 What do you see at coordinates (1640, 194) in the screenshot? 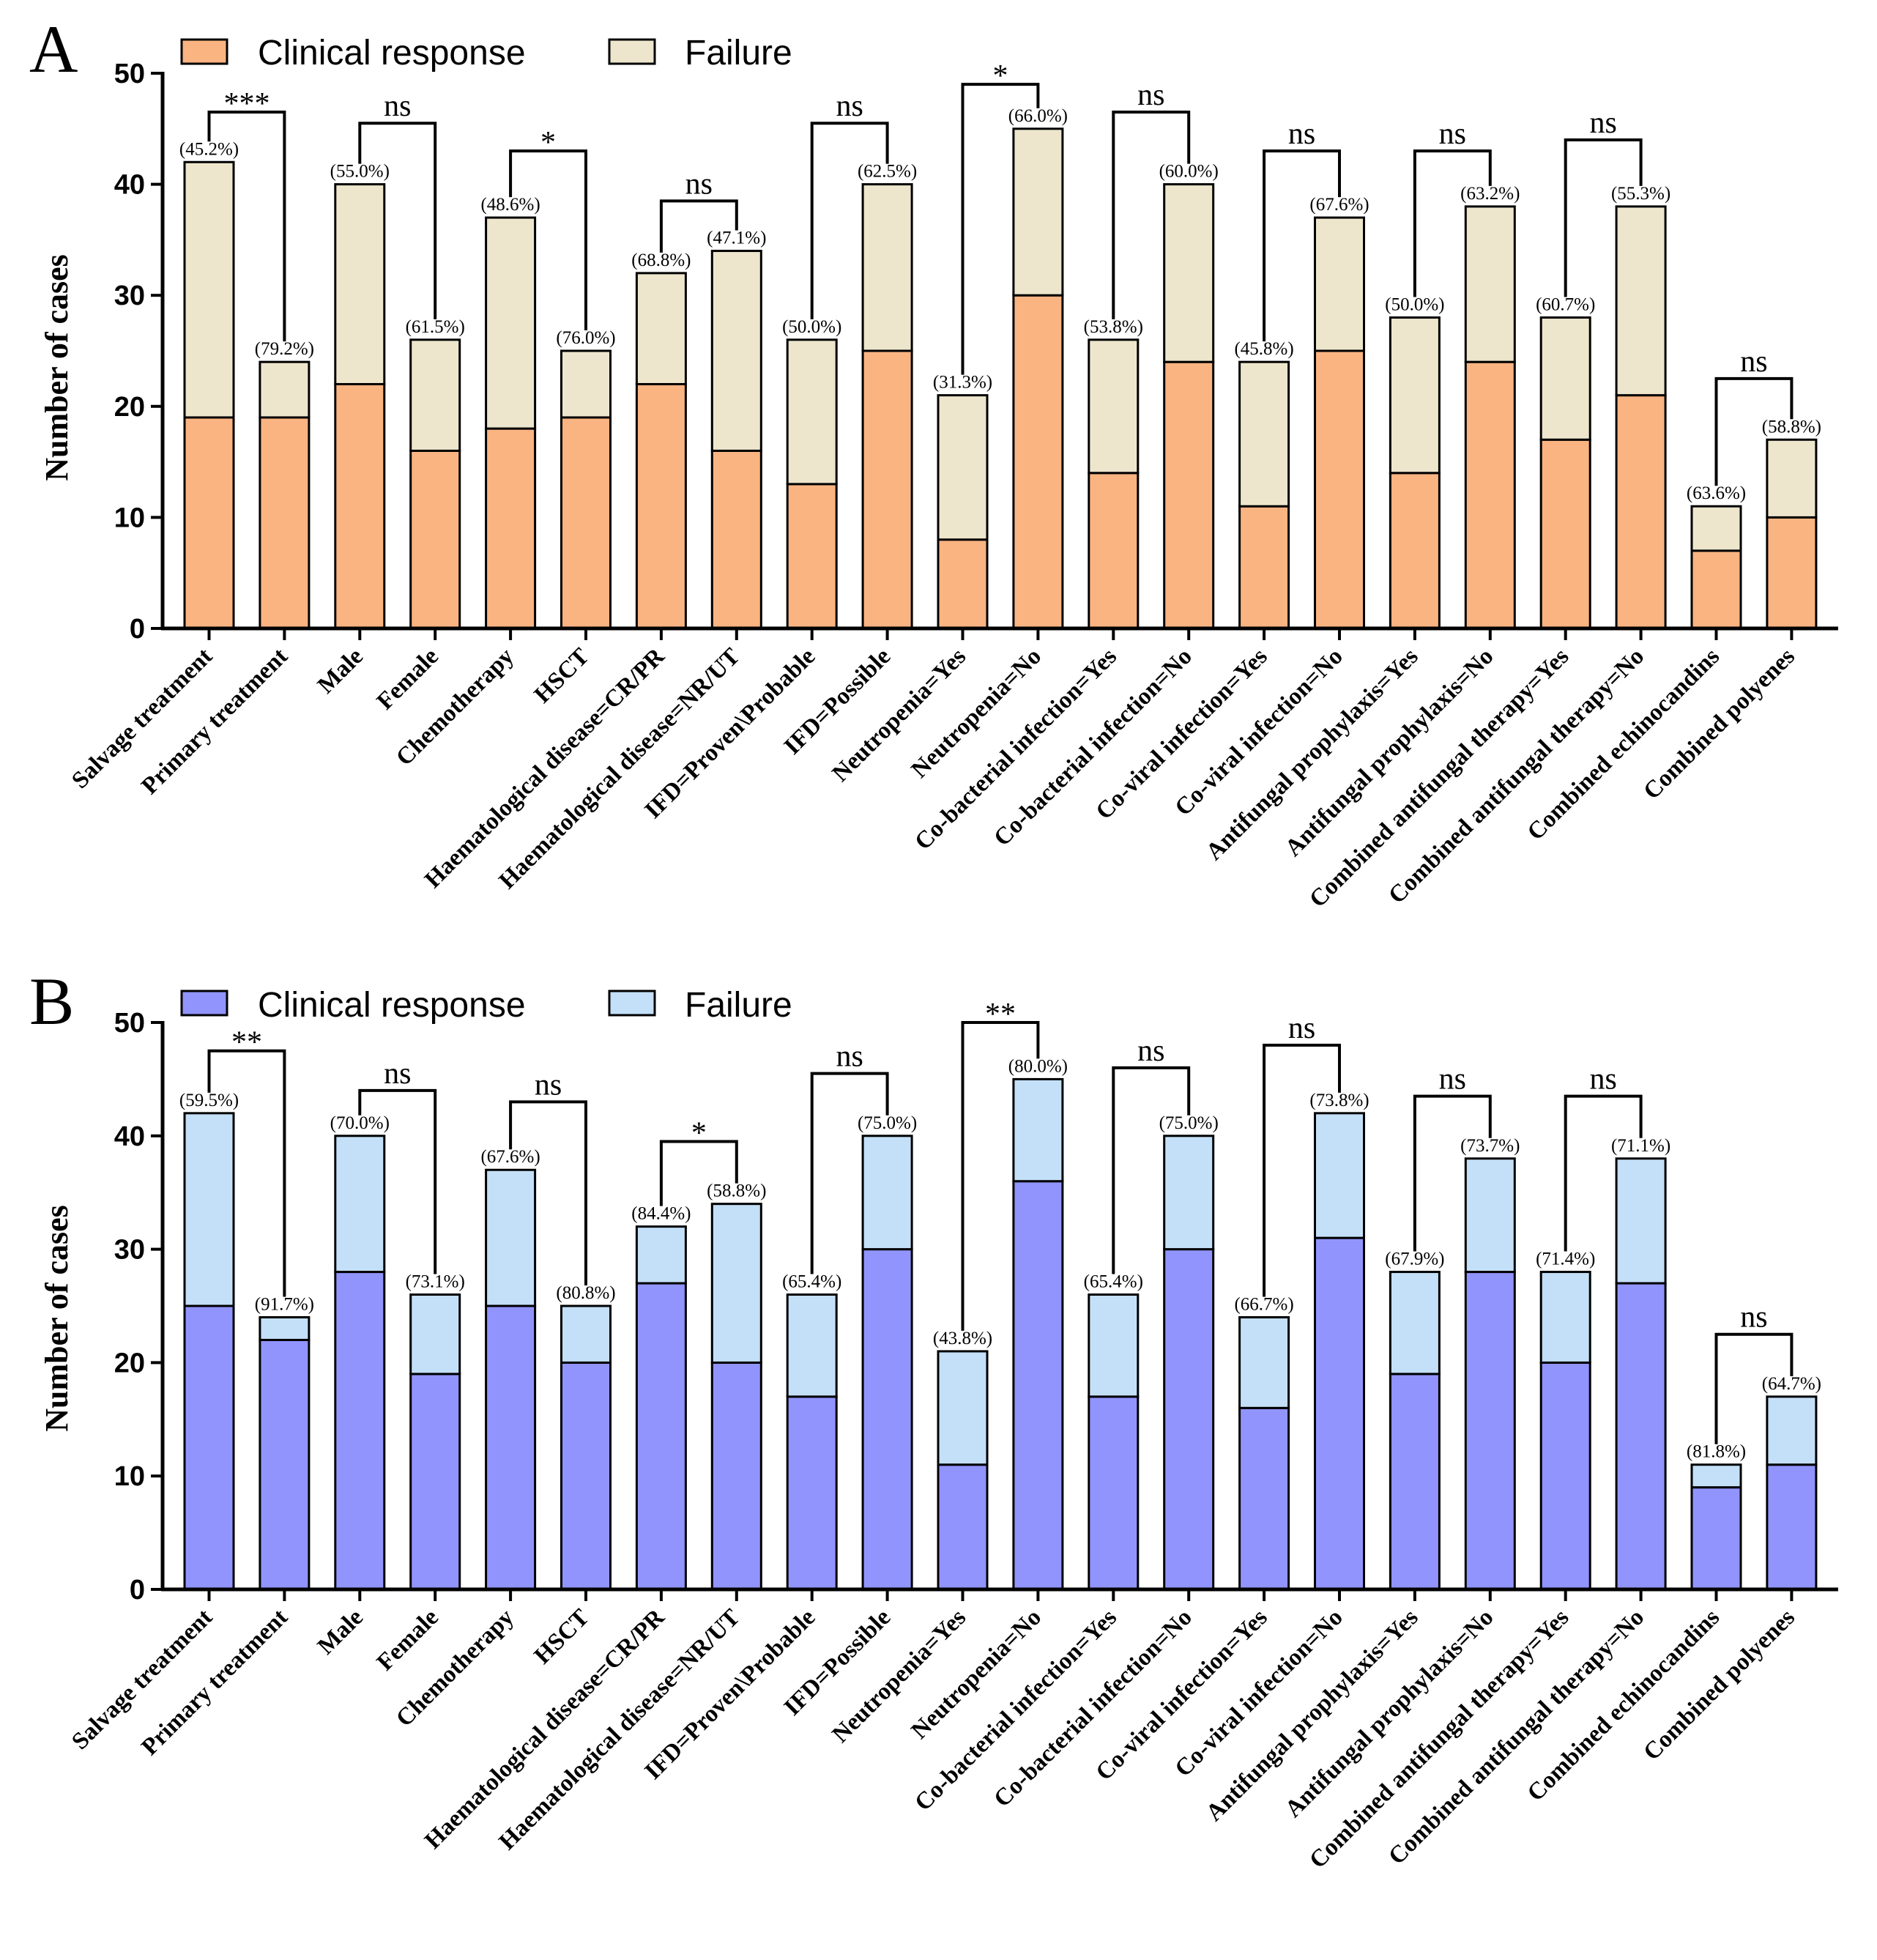
I see `percent-label: (55.3%)` at bounding box center [1640, 194].